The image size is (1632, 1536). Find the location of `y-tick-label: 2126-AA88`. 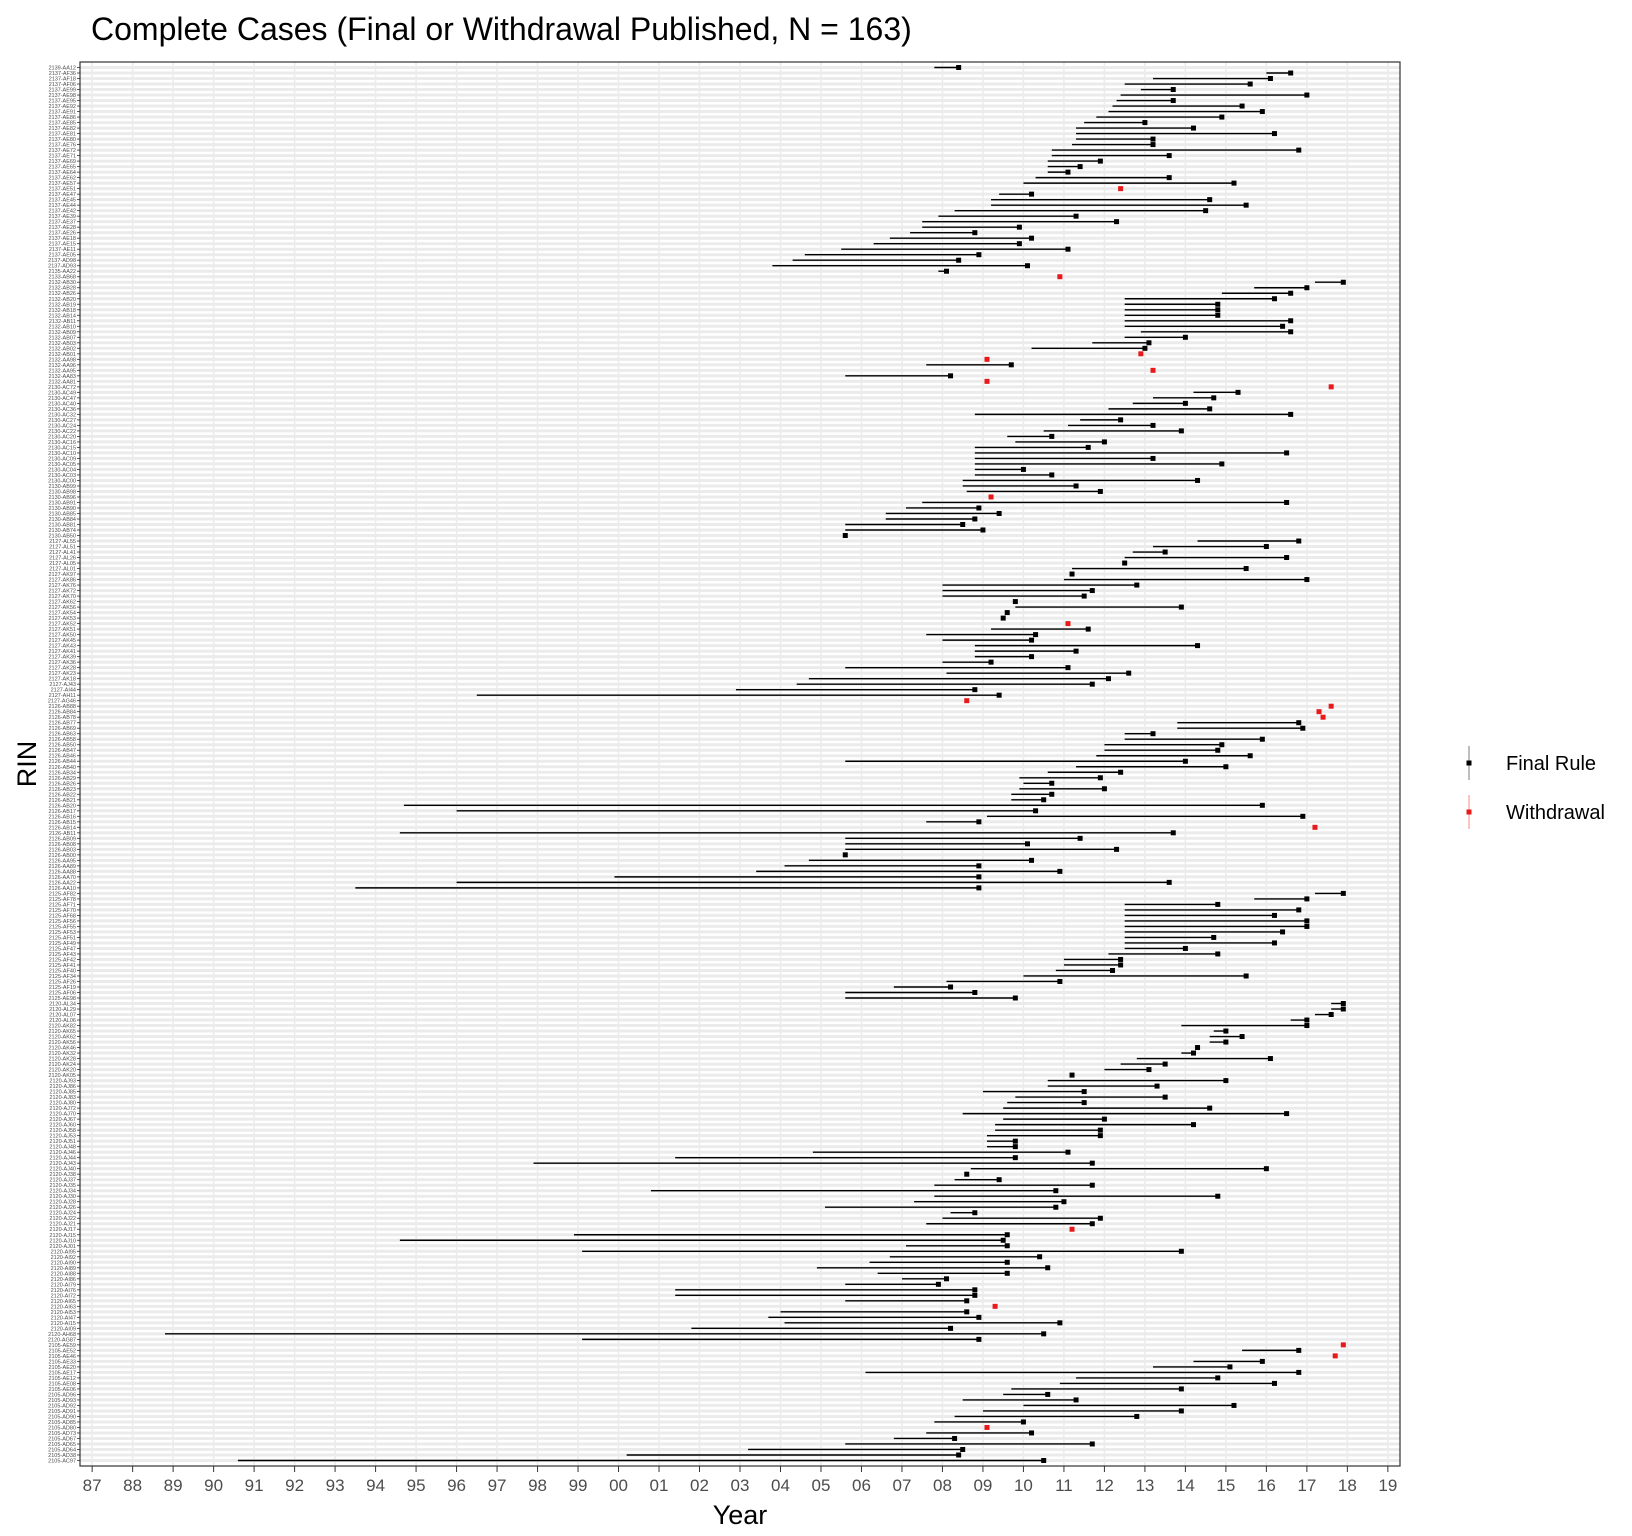

y-tick-label: 2126-AA88 is located at coordinates (62, 872).